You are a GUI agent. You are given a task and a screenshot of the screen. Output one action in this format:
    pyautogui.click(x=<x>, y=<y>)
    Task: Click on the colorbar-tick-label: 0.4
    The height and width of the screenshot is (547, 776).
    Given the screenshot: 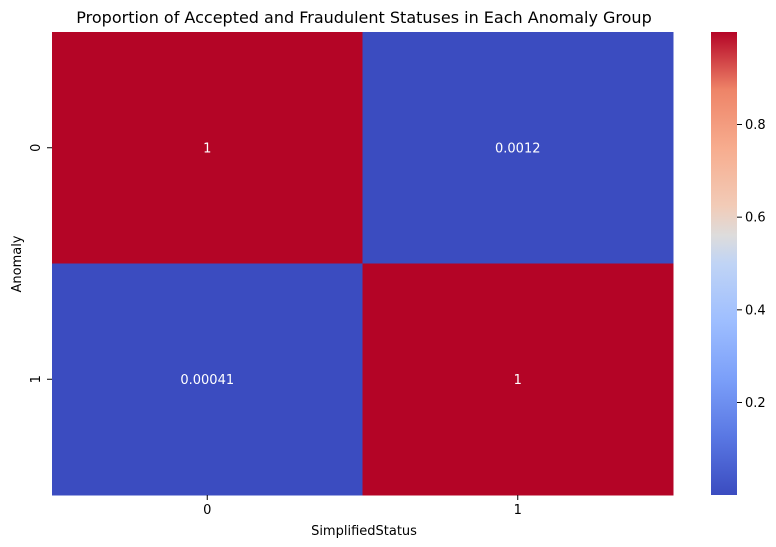 What is the action you would take?
    pyautogui.click(x=755, y=310)
    